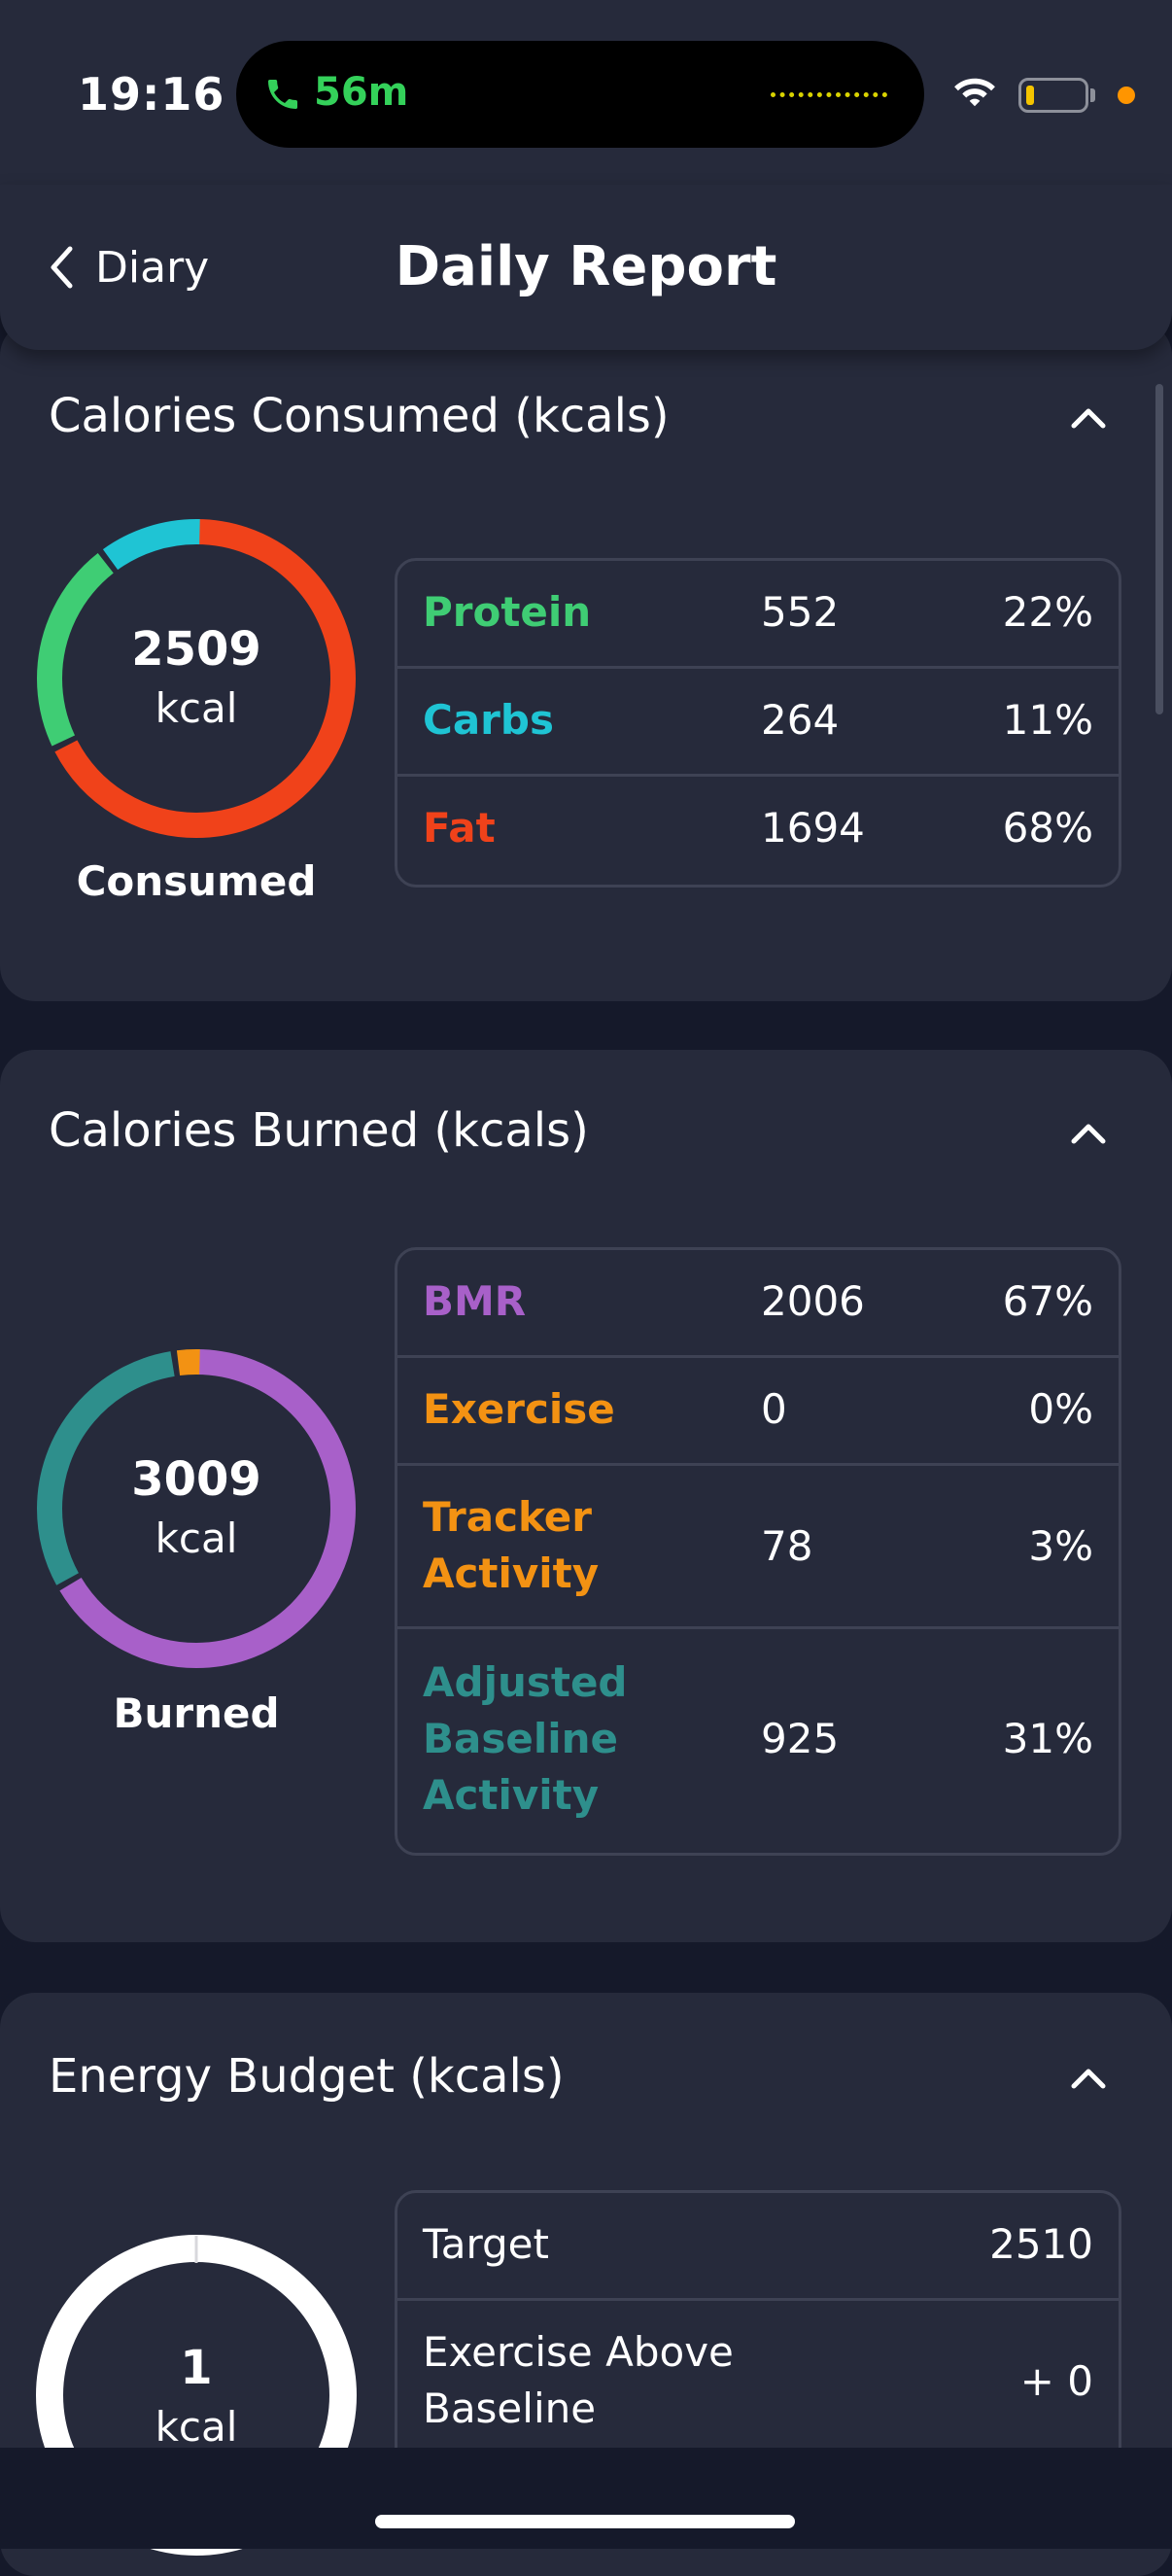  I want to click on battery-icon, so click(1053, 95).